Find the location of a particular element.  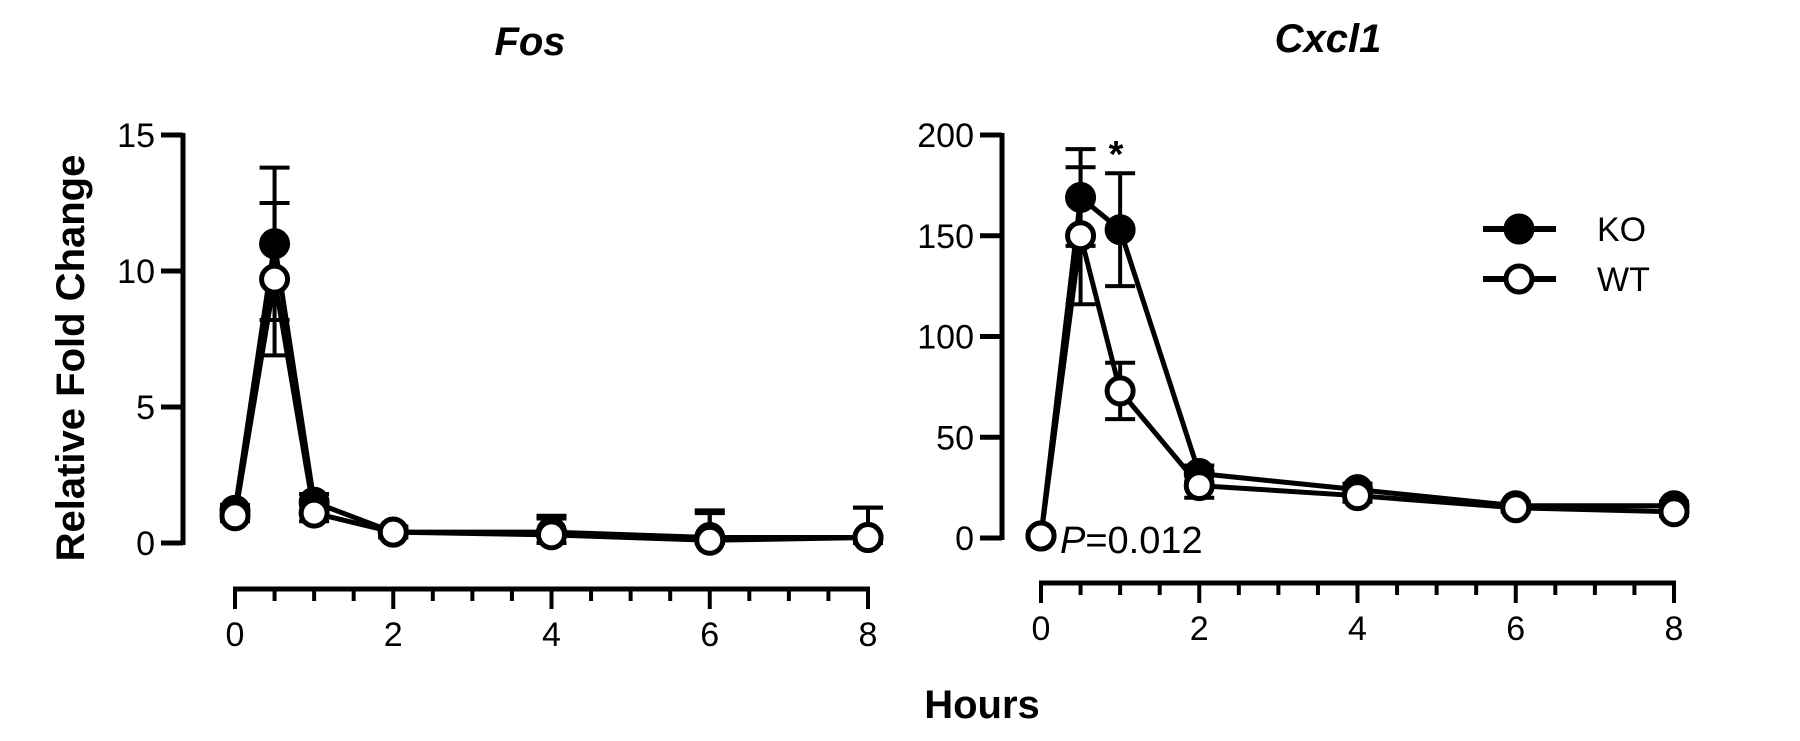

fos-x-tick-label: 8 is located at coordinates (868, 635).